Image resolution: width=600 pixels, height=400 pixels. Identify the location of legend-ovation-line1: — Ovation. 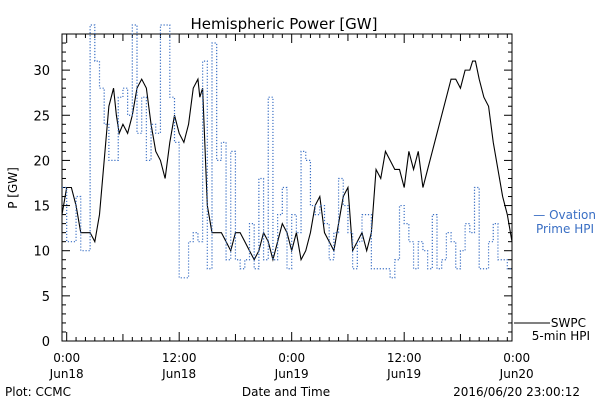
(564, 215).